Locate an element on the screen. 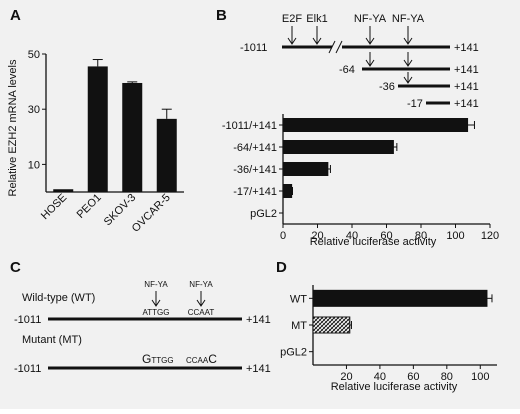 The width and height of the screenshot is (520, 414). wt-label: Wild-type (WT) is located at coordinates (58, 298).